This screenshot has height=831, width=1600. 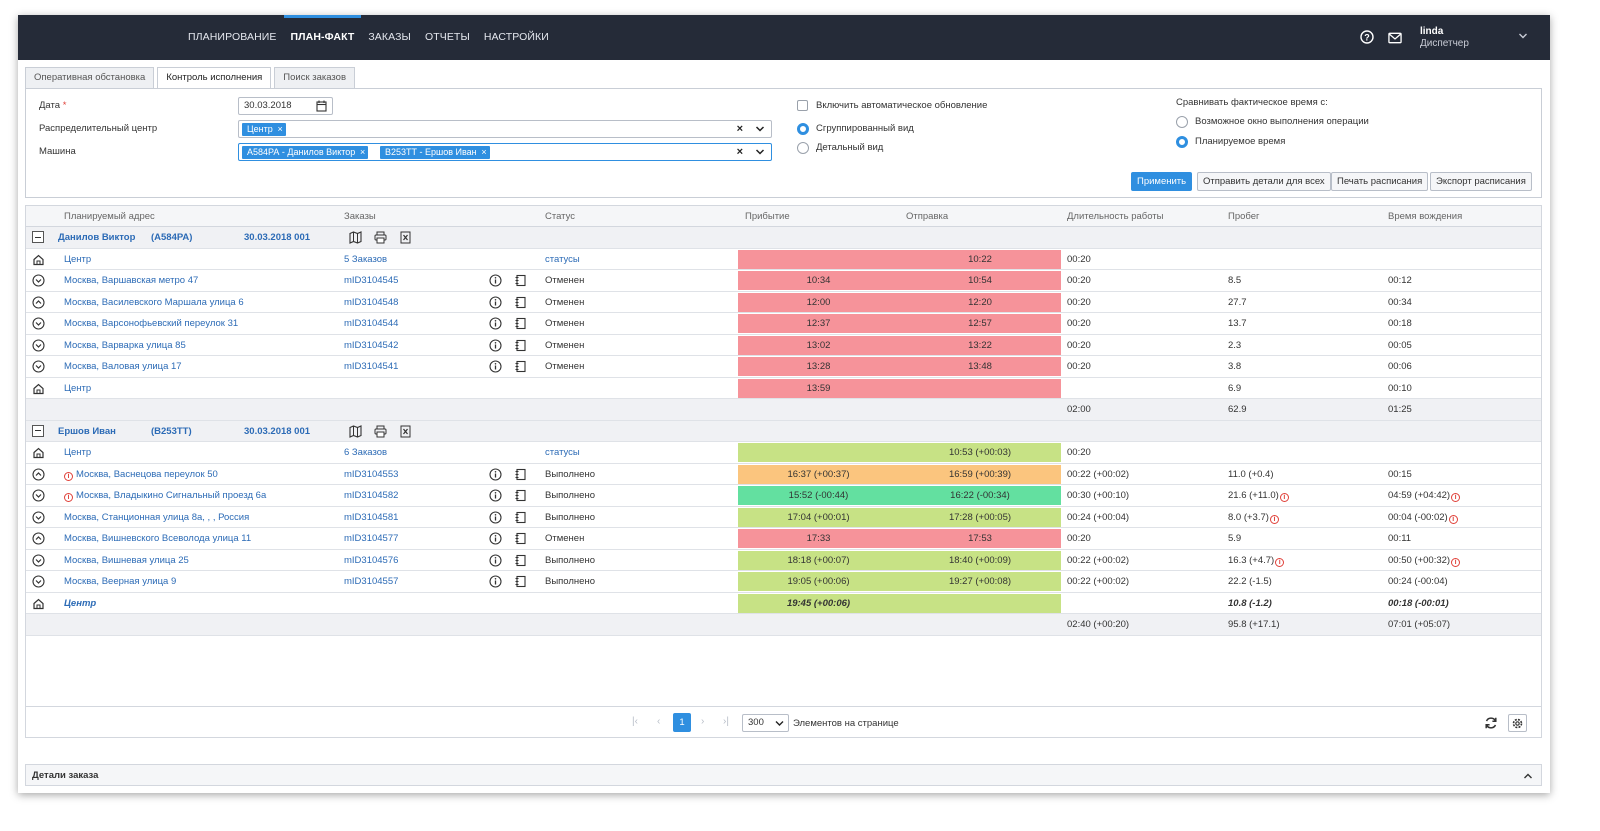 I want to click on date-input: 30.03.2018, so click(x=285, y=106).